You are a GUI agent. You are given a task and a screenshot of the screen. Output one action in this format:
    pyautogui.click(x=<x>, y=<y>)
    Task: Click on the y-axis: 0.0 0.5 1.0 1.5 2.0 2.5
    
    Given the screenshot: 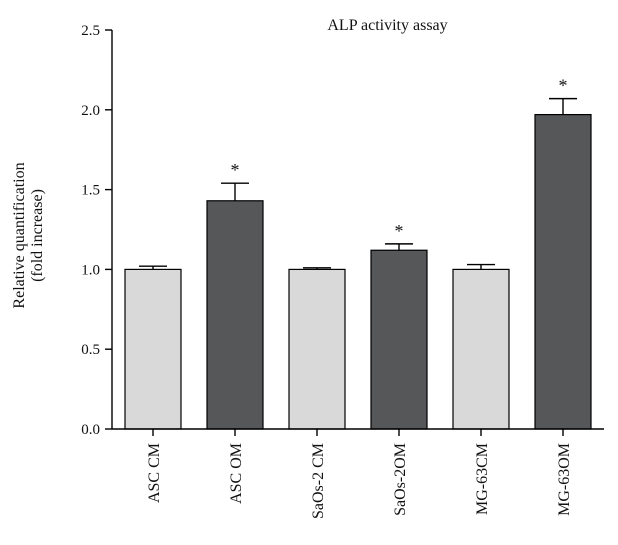 What is the action you would take?
    pyautogui.click(x=97, y=230)
    